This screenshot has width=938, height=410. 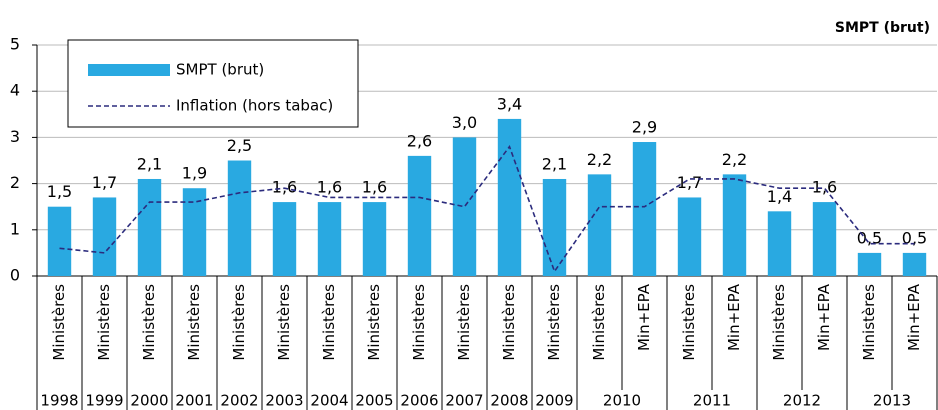 What do you see at coordinates (15, 182) in the screenshot?
I see `y-tick-label: 2` at bounding box center [15, 182].